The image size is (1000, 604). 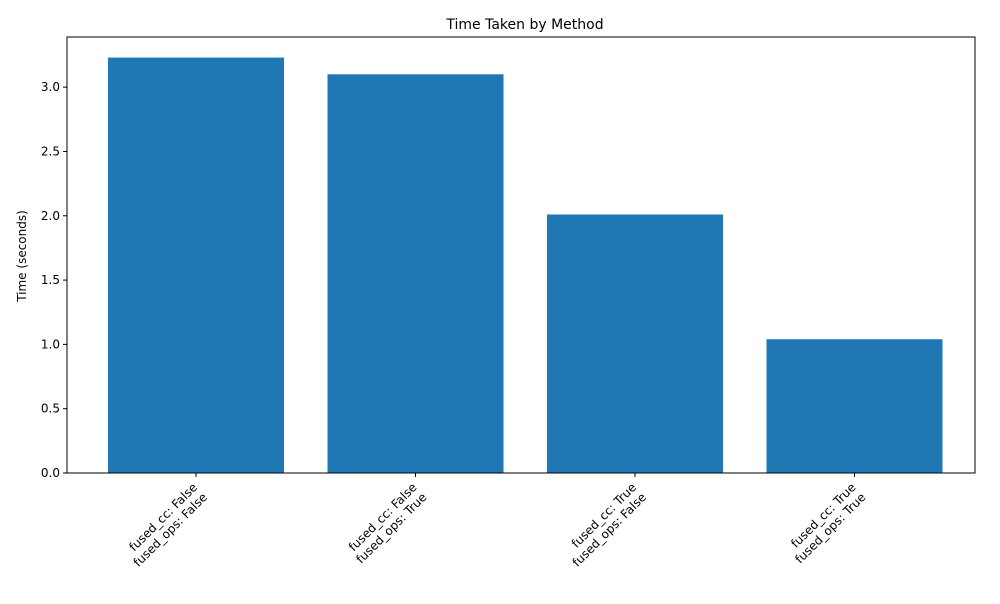 I want to click on x-tick-label: fused_cc: Truefused_ops: True, so click(x=826, y=523).